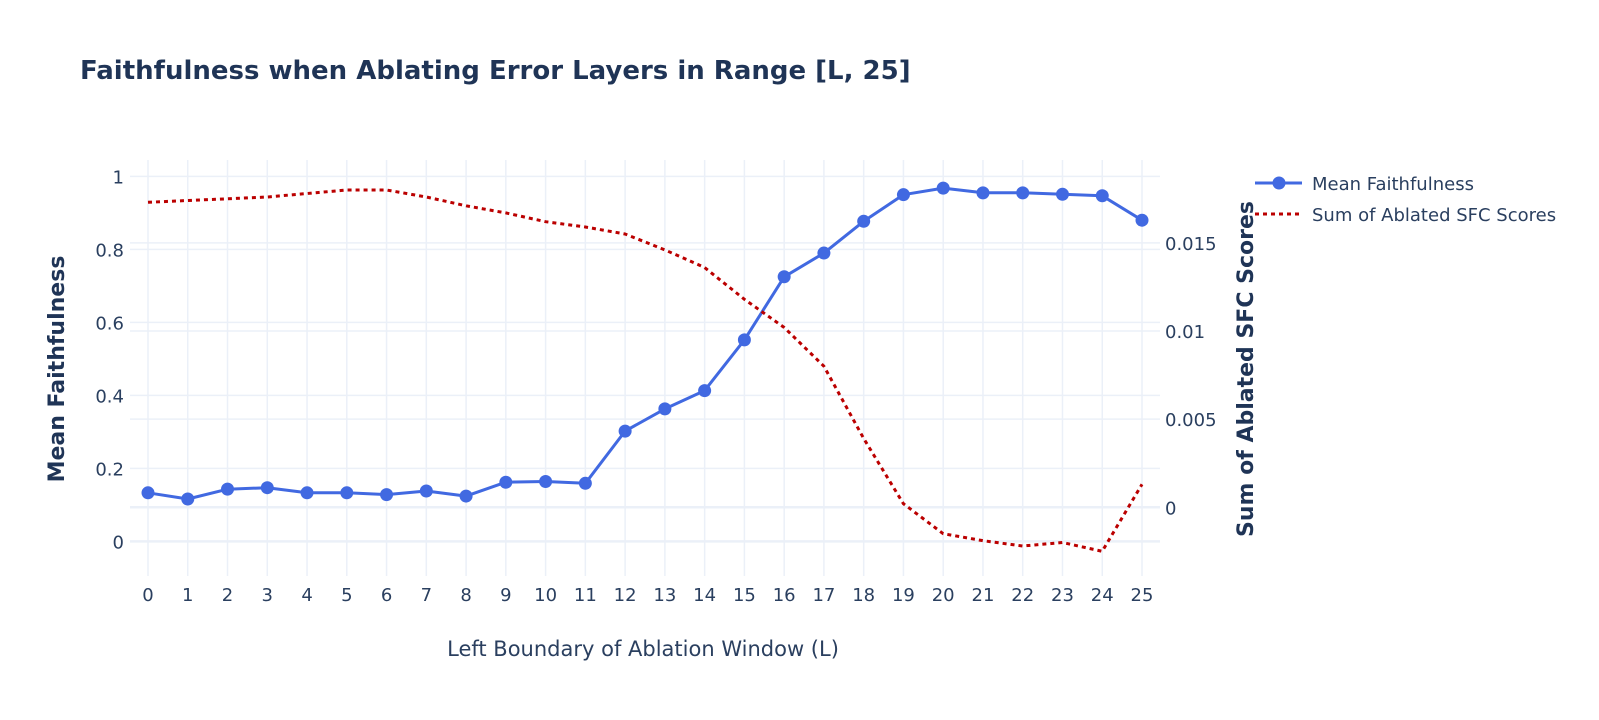 The image size is (1599, 720). What do you see at coordinates (267, 595) in the screenshot?
I see `x-tick-label: 3` at bounding box center [267, 595].